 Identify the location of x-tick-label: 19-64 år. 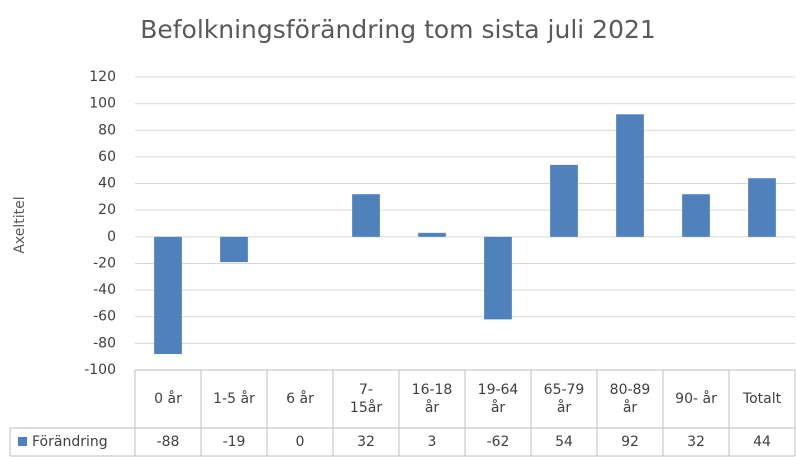
(498, 399).